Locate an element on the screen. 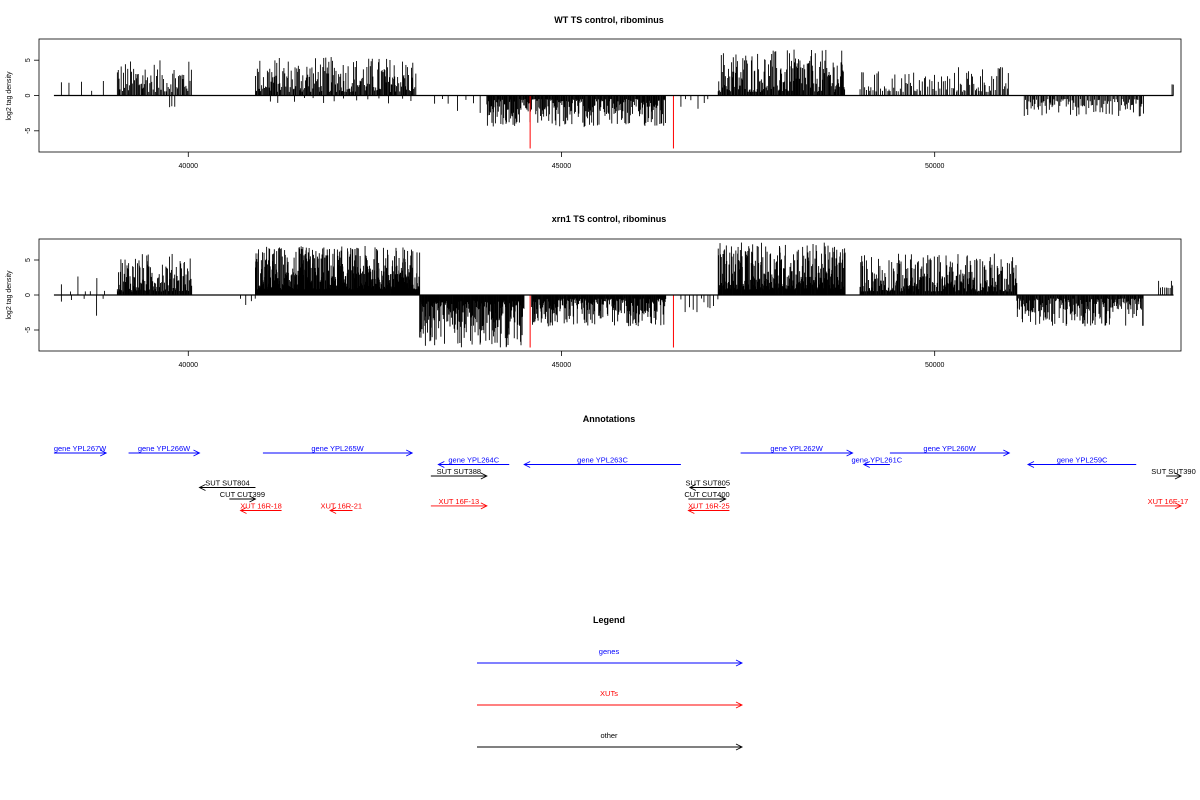 The width and height of the screenshot is (1200, 800). legend-entry-label: genes is located at coordinates (609, 651).